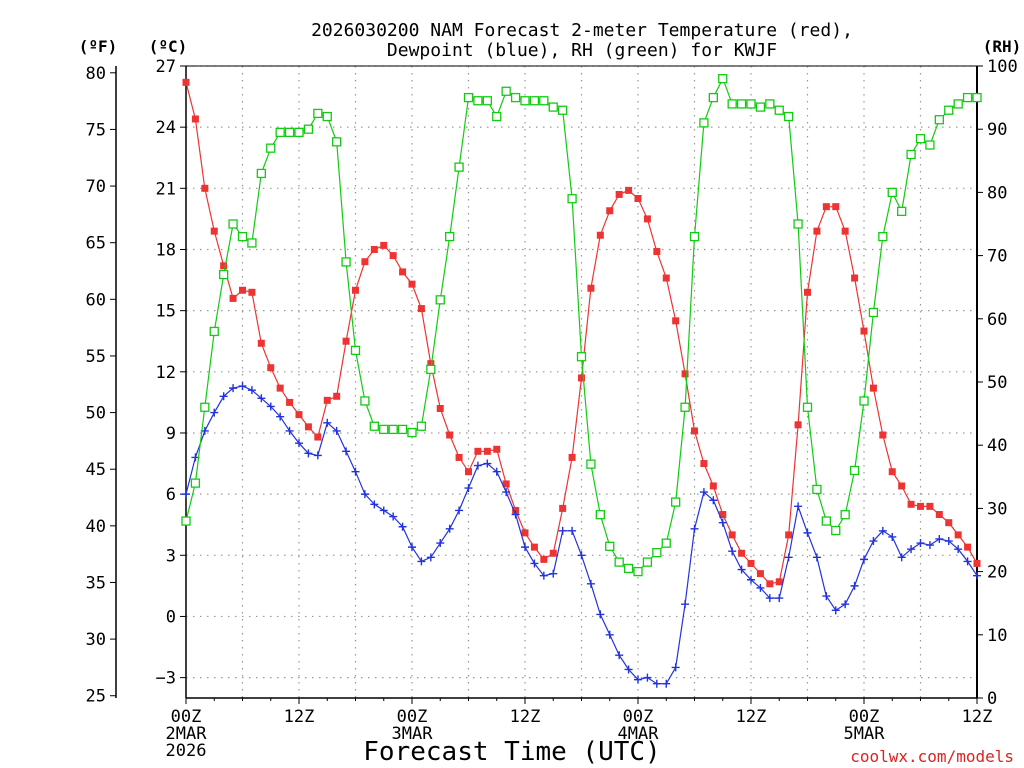 Image resolution: width=1024 pixels, height=768 pixels. What do you see at coordinates (997, 383) in the screenshot?
I see `rh-tick-label: 50` at bounding box center [997, 383].